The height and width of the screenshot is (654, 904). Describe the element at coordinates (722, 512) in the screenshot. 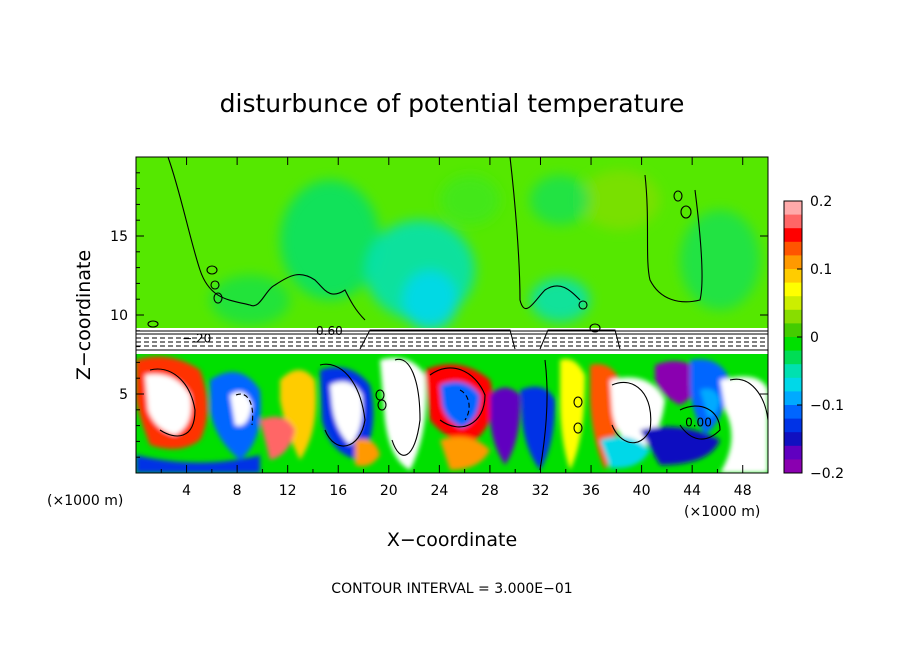

I see `x-unit-right: (×1000 m)` at that location.